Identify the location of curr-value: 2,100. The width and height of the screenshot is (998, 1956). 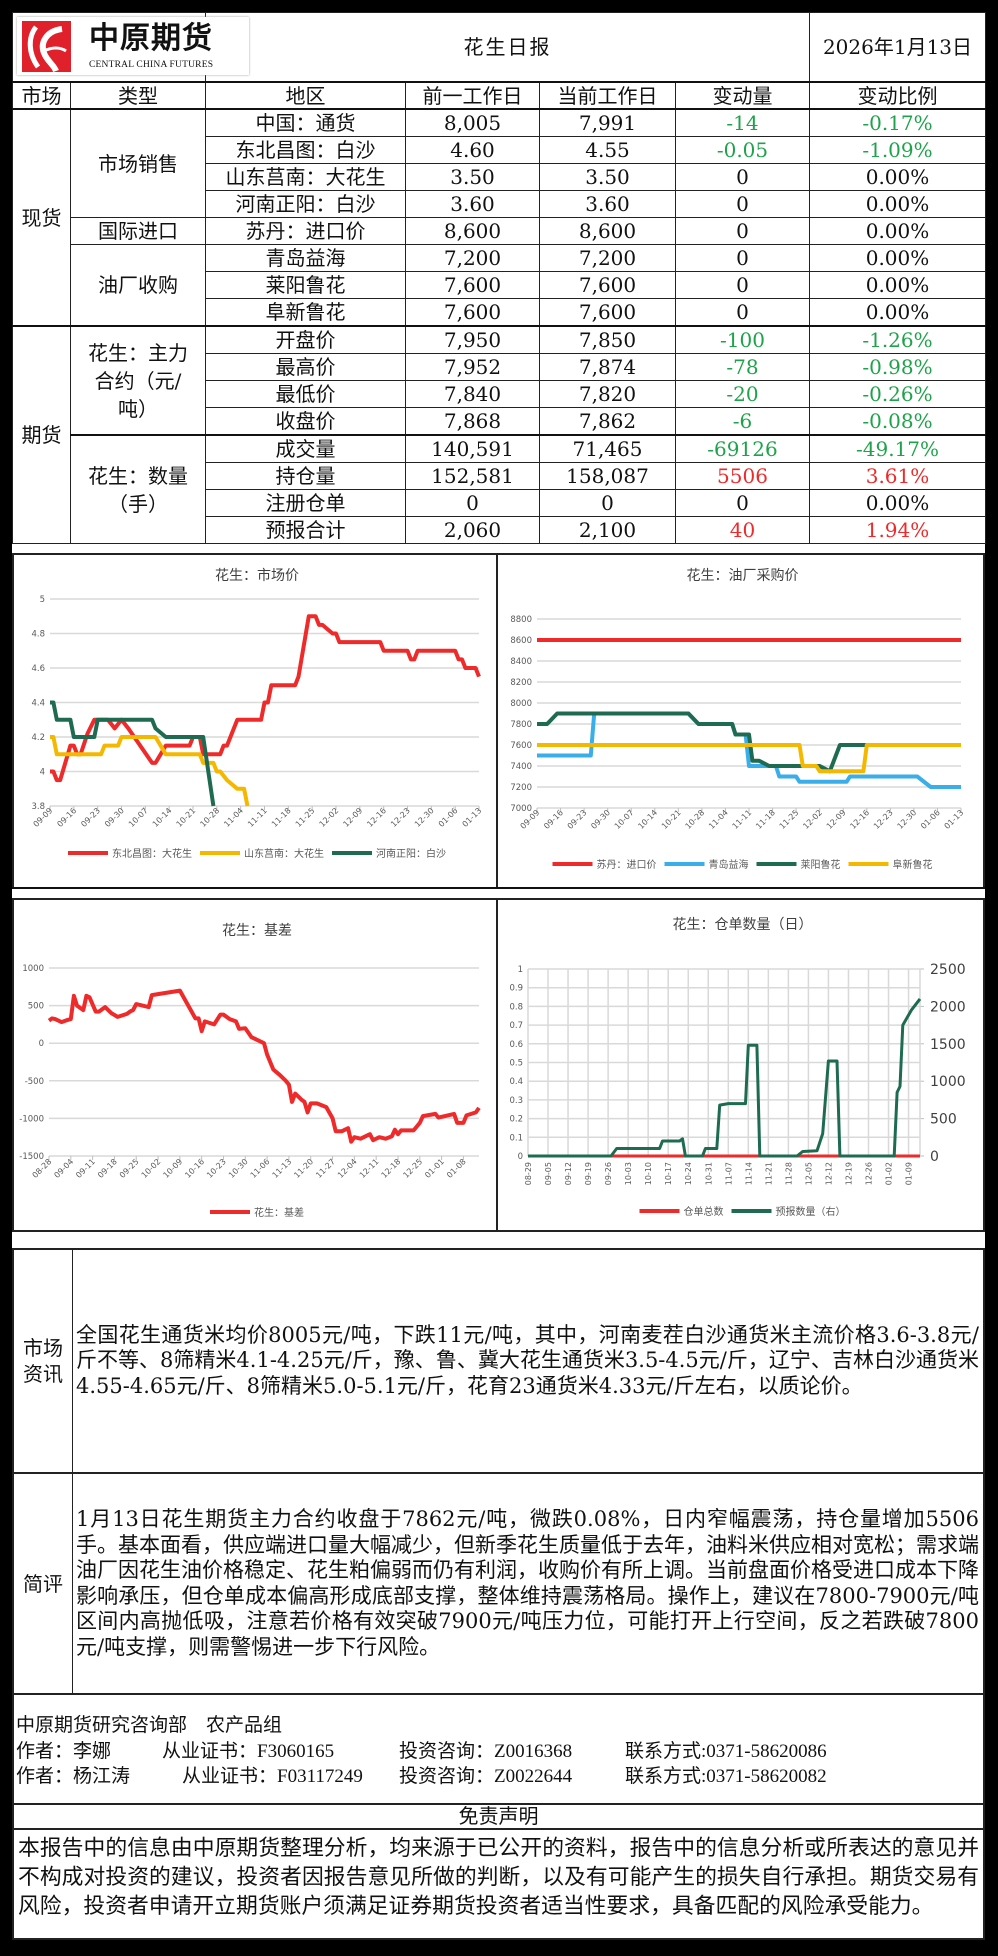
(607, 530).